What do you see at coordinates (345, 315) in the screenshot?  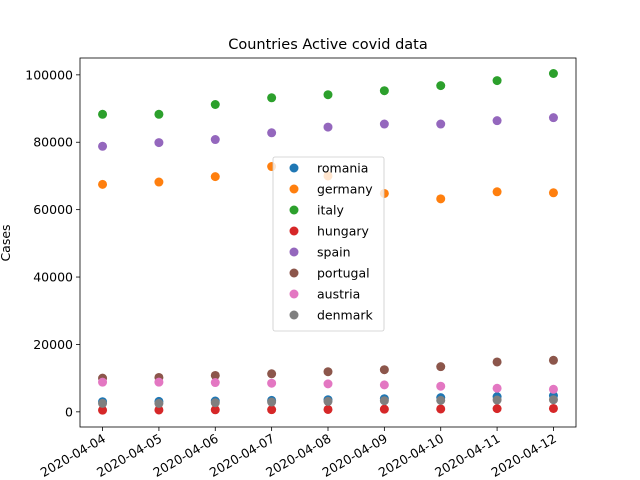 I see `legend-label: denmark` at bounding box center [345, 315].